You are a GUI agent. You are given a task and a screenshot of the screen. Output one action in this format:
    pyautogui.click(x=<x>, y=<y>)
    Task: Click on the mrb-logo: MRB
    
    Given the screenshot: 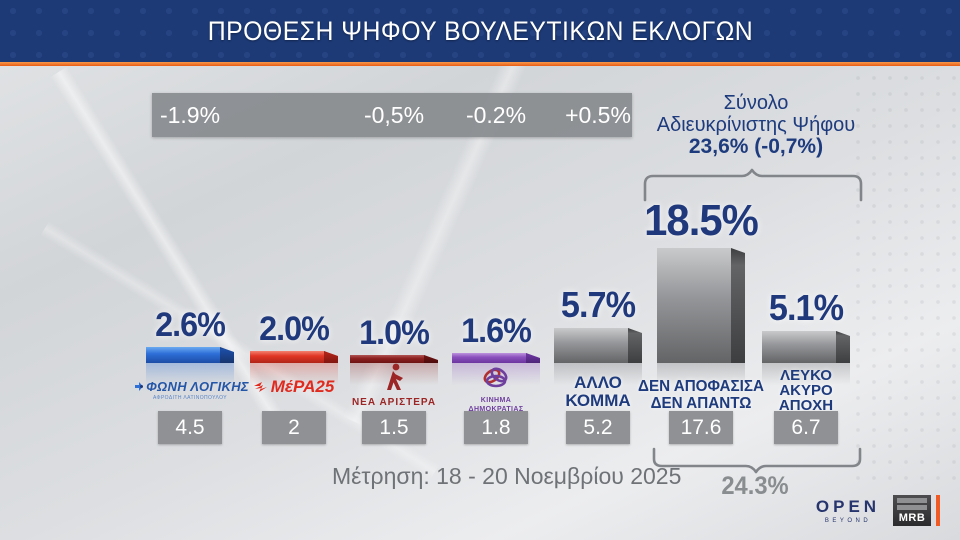 What is the action you would take?
    pyautogui.click(x=912, y=510)
    